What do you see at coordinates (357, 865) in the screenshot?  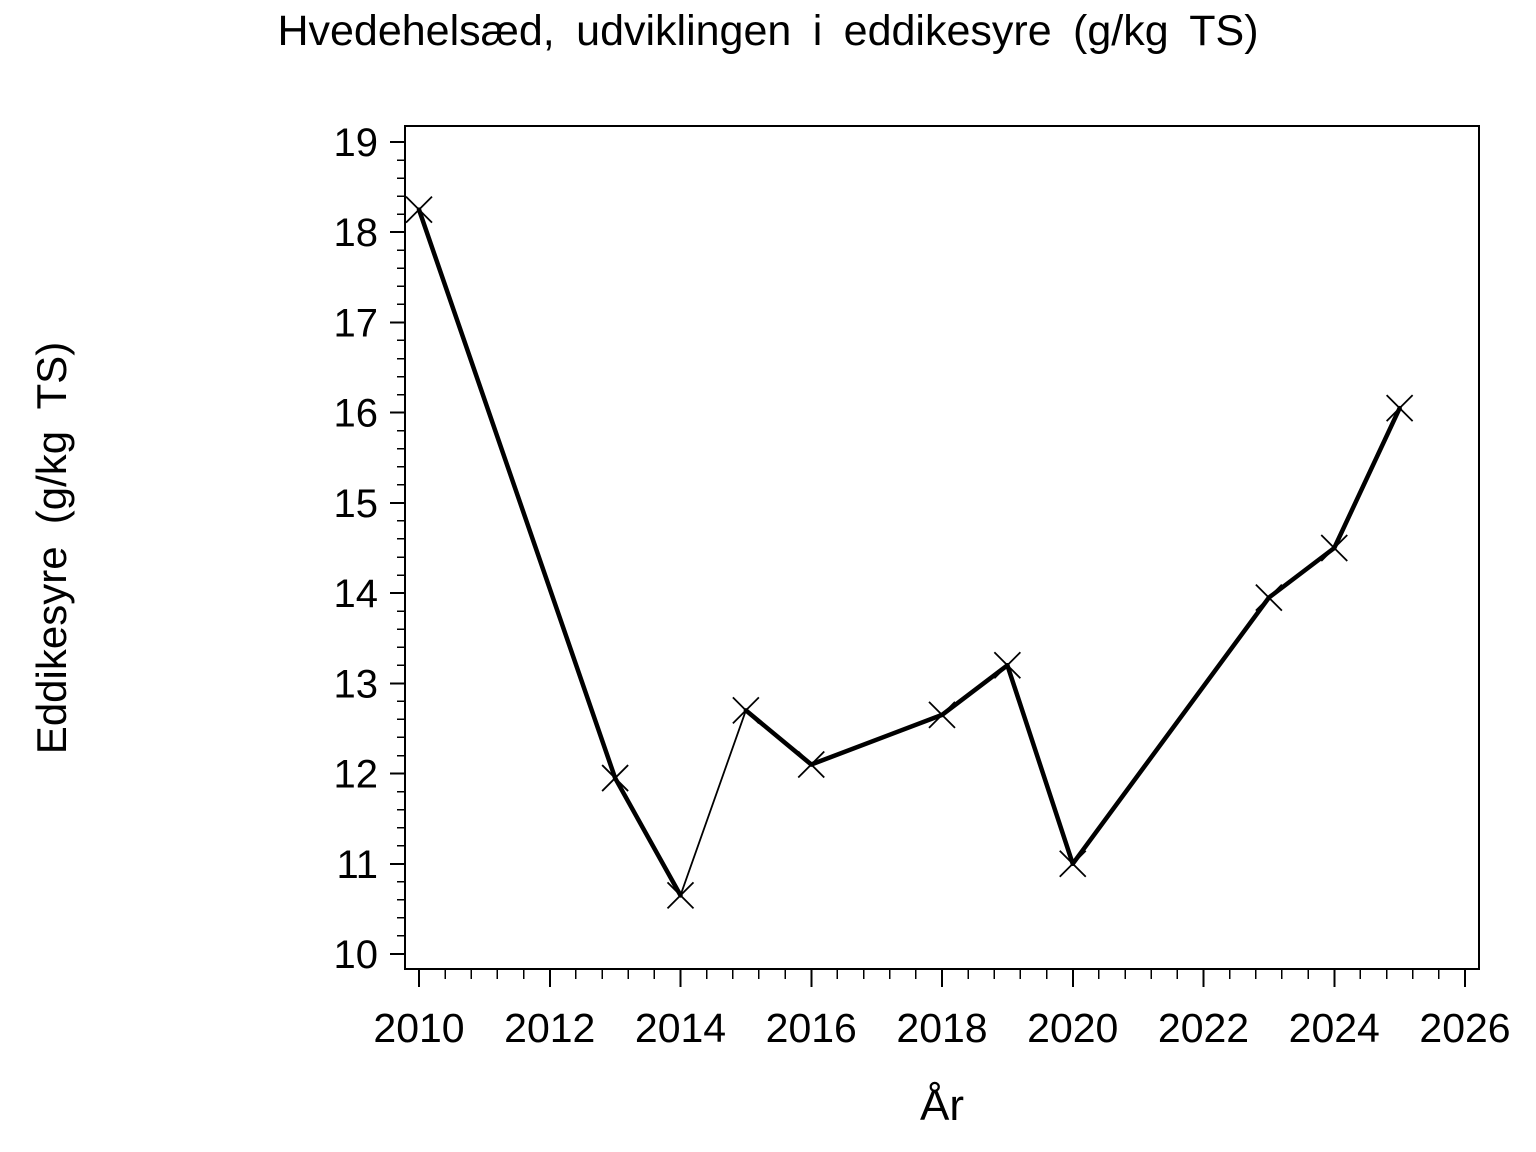 I see `y-tick-label: 11` at bounding box center [357, 865].